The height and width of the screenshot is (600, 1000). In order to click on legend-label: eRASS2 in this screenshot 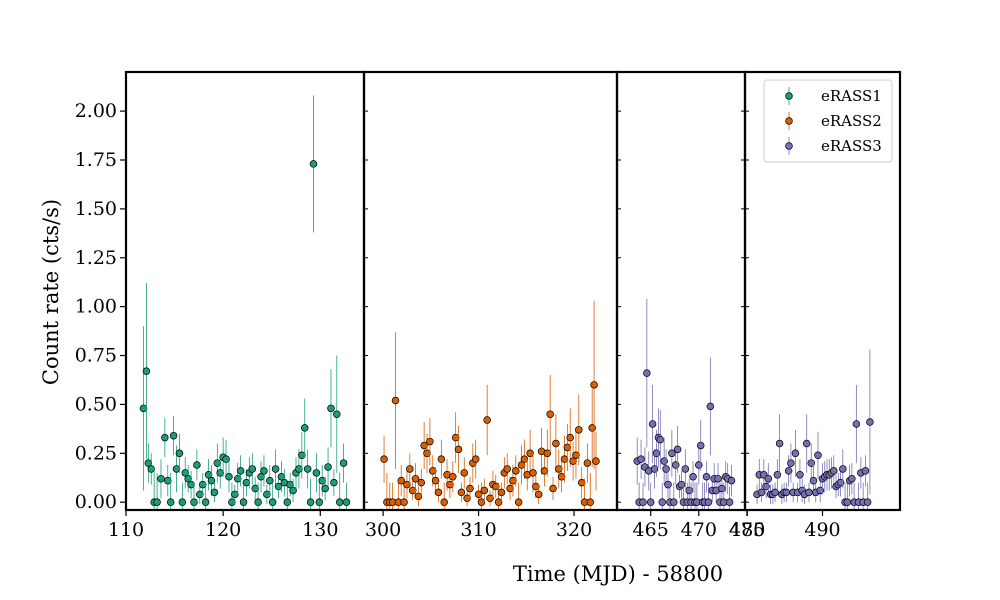, I will do `click(851, 121)`.